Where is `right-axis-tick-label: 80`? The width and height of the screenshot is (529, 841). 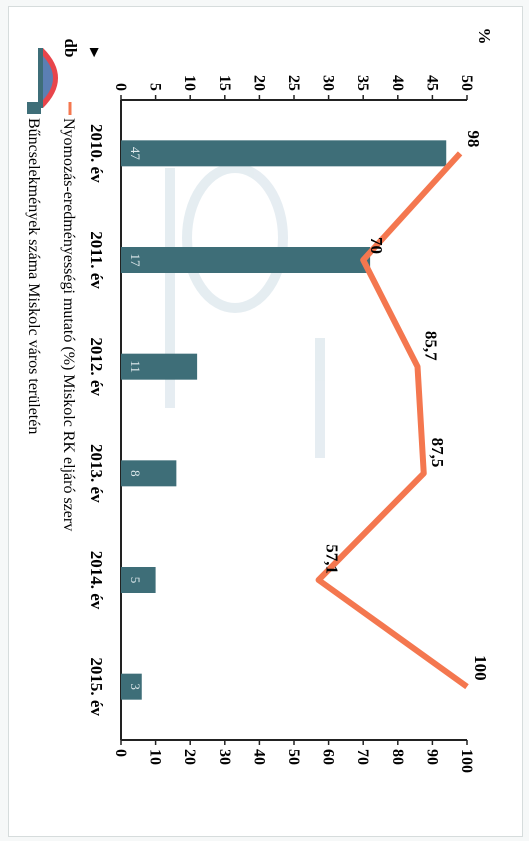 right-axis-tick-label: 80 is located at coordinates (397, 757).